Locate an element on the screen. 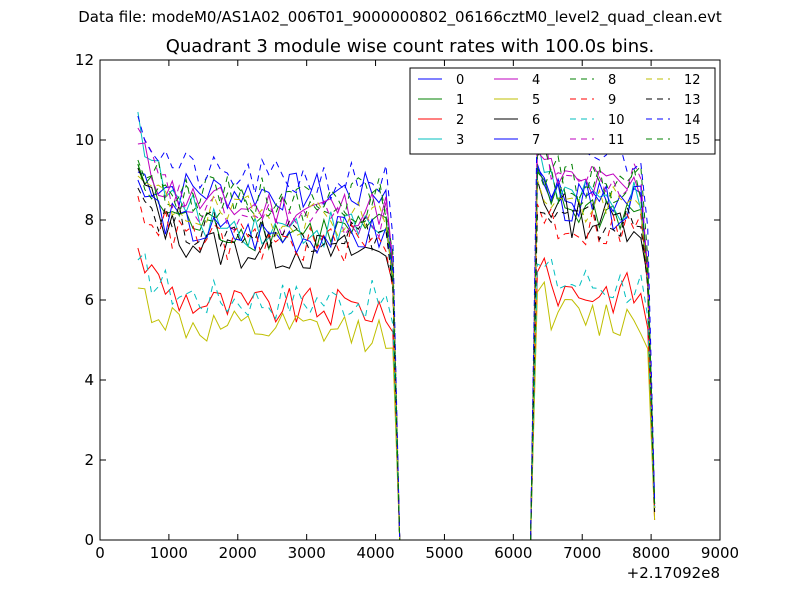 The height and width of the screenshot is (600, 800). legend-label-8: 8 is located at coordinates (612, 80).